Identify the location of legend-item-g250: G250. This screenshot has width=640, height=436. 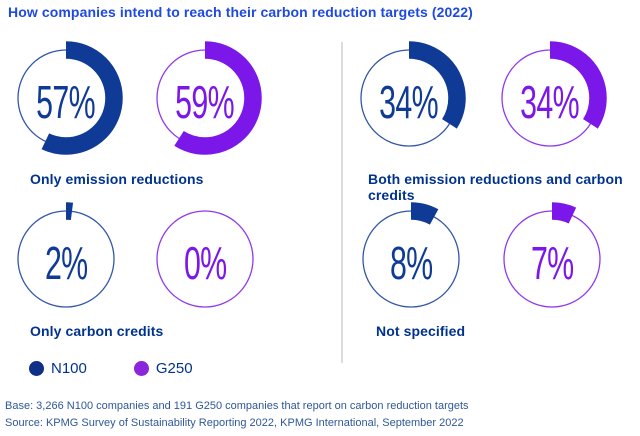
(163, 368).